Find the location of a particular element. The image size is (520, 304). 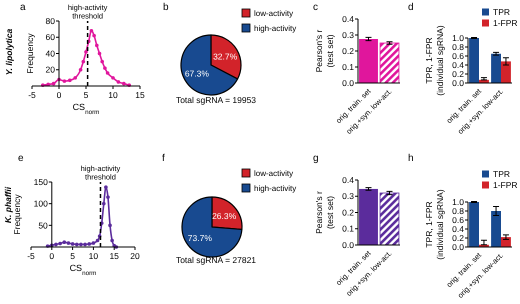

data-label: 32.7% is located at coordinates (225, 56).